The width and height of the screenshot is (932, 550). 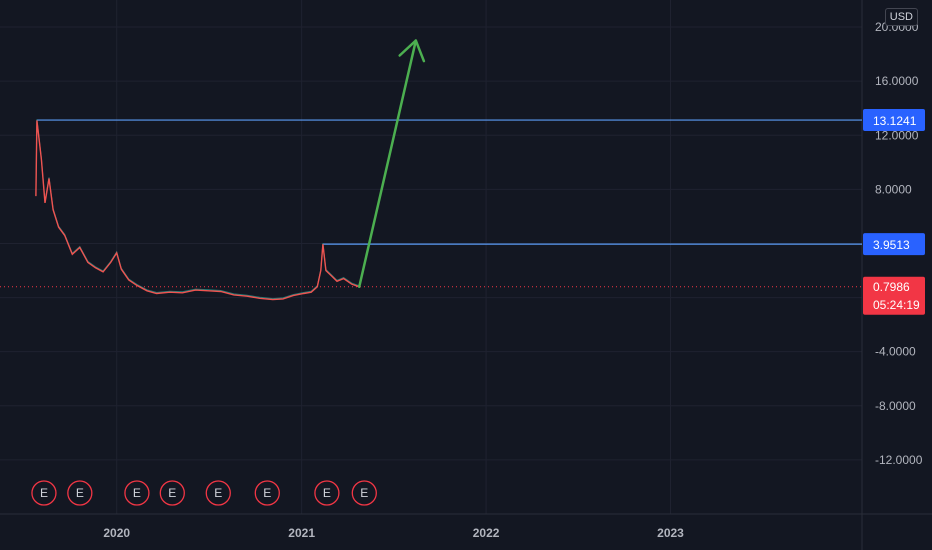 I want to click on trend-arrow-head, so click(x=412, y=51).